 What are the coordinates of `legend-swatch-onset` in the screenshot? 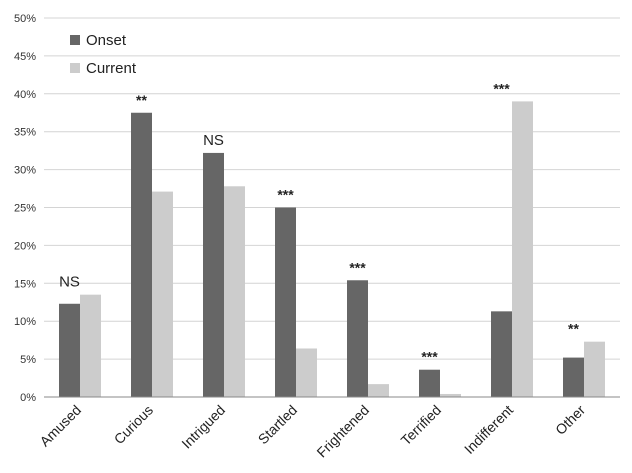 It's located at (75, 40).